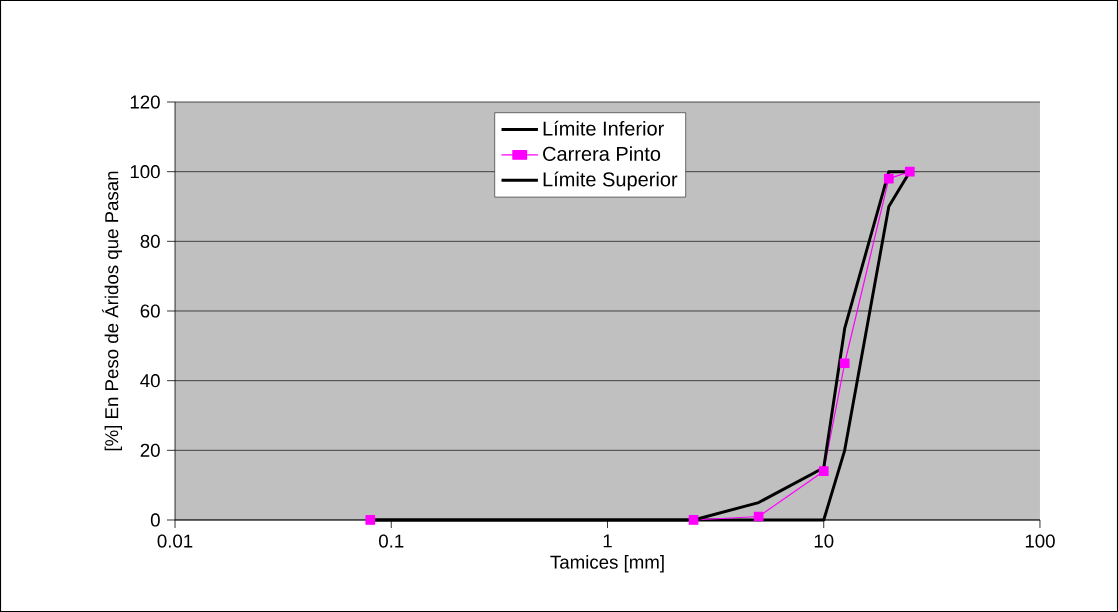 This screenshot has width=1118, height=612. What do you see at coordinates (150, 311) in the screenshot?
I see `y-tick-label: 60` at bounding box center [150, 311].